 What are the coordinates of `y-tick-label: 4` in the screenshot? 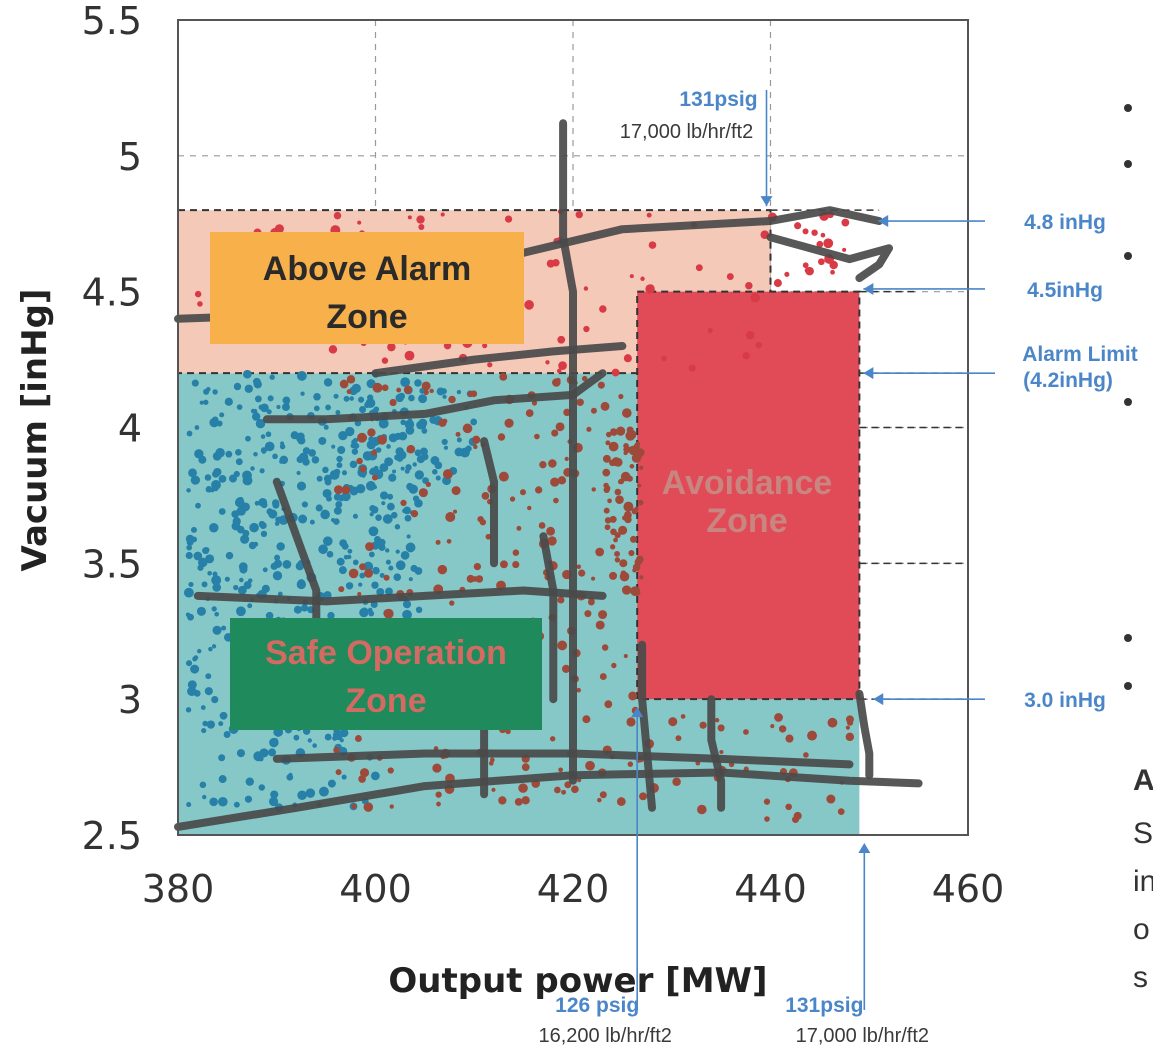 It's located at (130, 429).